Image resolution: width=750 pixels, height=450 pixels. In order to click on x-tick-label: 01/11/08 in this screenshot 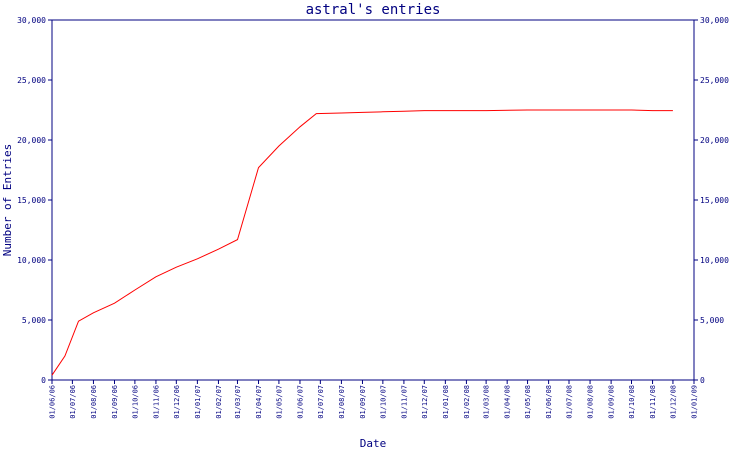, I will do `click(653, 402)`.